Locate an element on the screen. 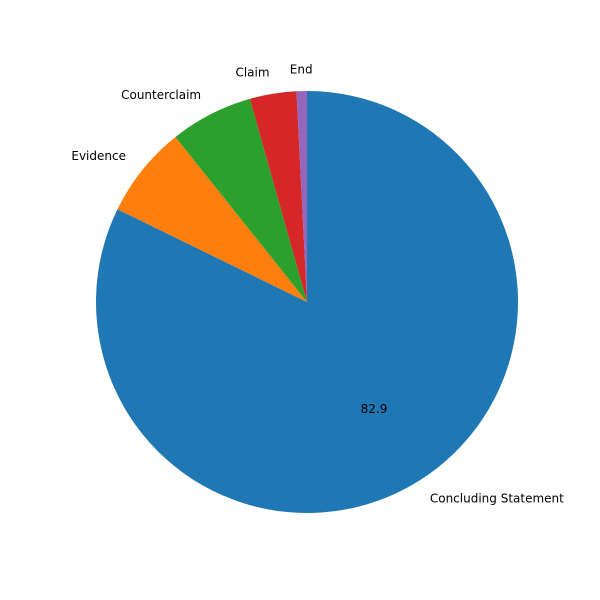 This screenshot has width=600, height=600. slice-label-counterclaim: Counterclaim is located at coordinates (161, 95).